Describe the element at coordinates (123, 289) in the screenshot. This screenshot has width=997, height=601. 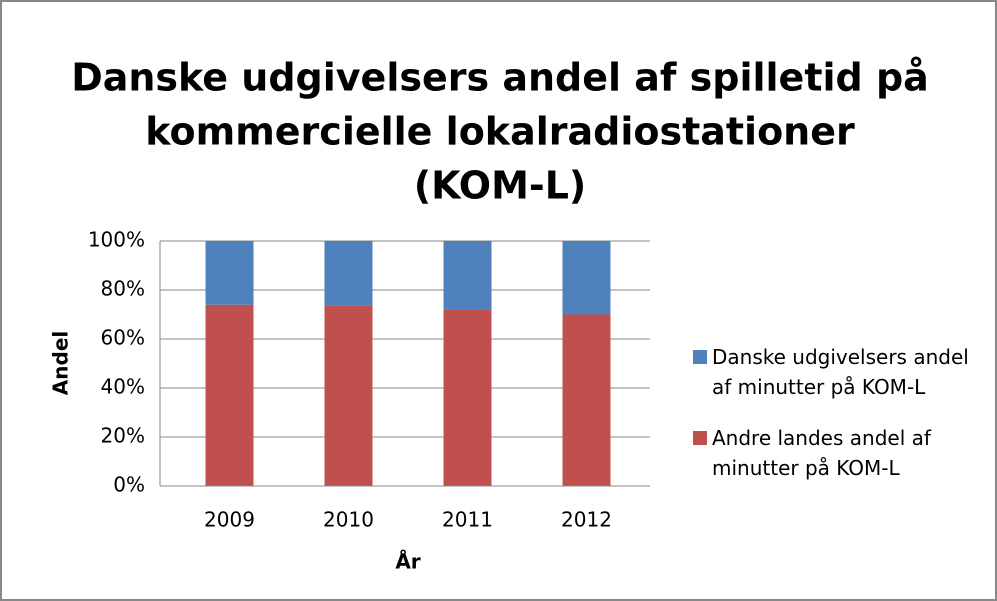
I see `y-tick-label: 80%` at that location.